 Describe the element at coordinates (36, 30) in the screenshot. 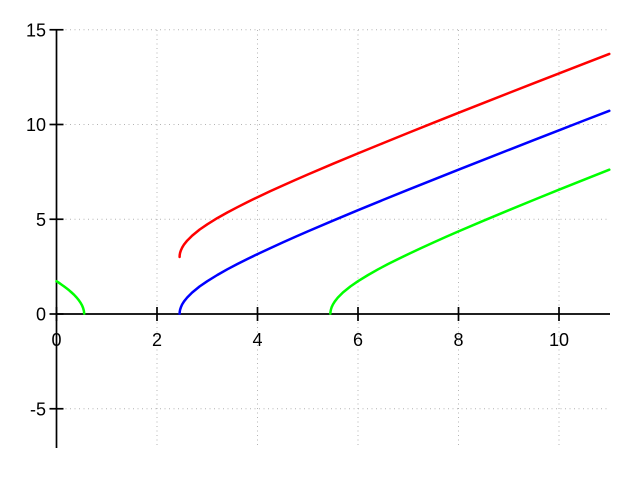

I see `y-tick-label-15: 15` at that location.